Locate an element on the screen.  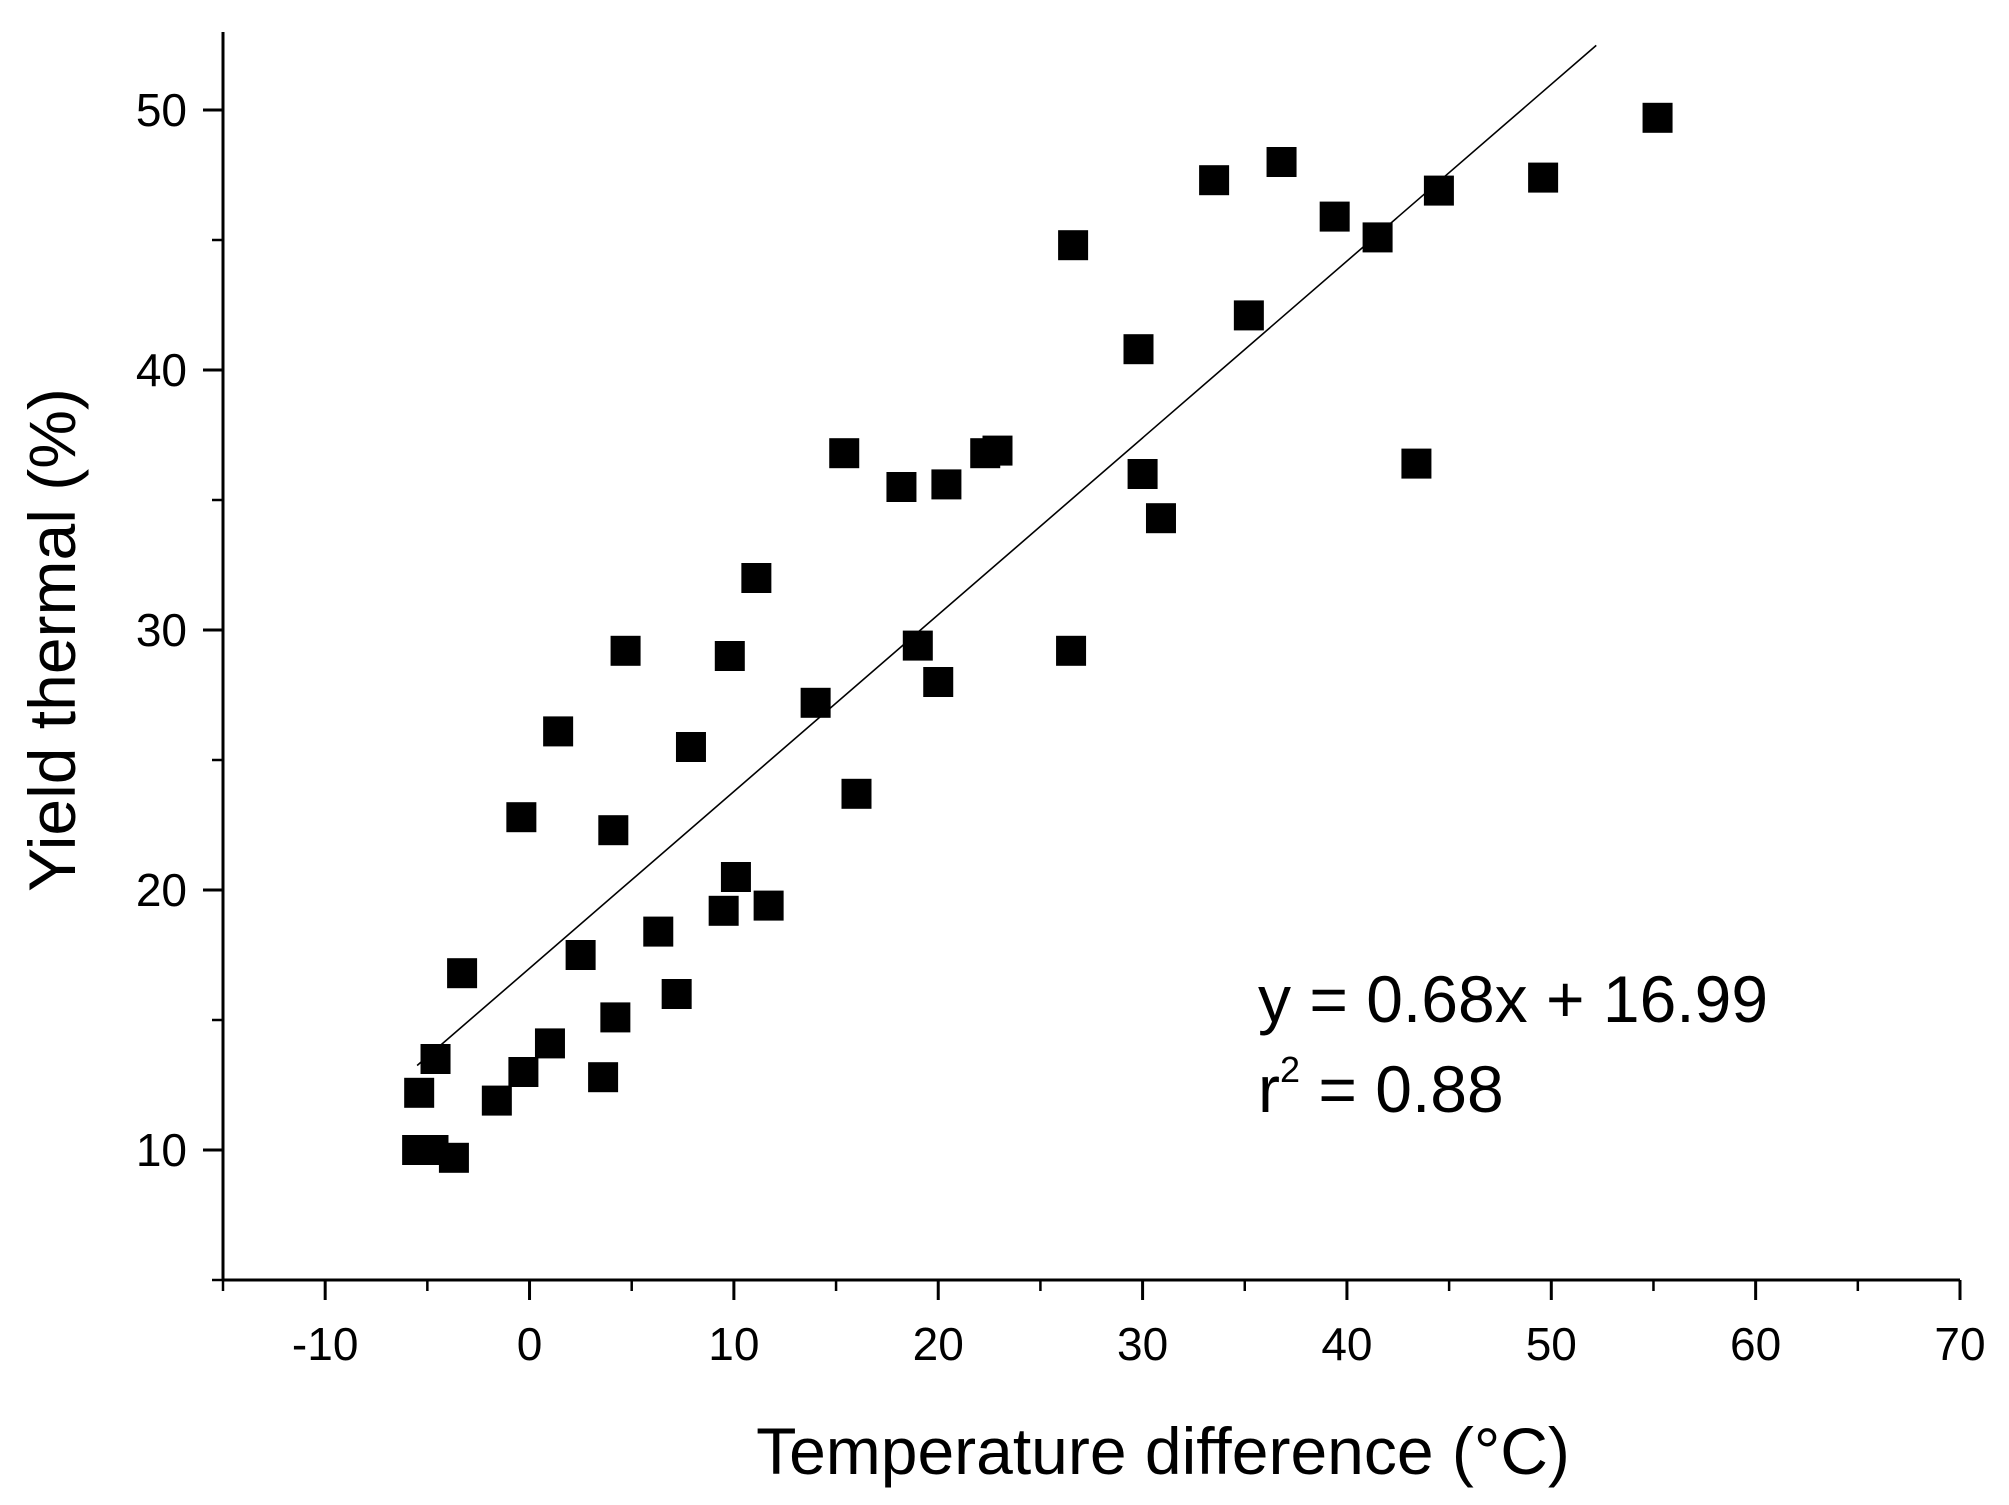
x-tick-label: 60 is located at coordinates (1755, 1344).